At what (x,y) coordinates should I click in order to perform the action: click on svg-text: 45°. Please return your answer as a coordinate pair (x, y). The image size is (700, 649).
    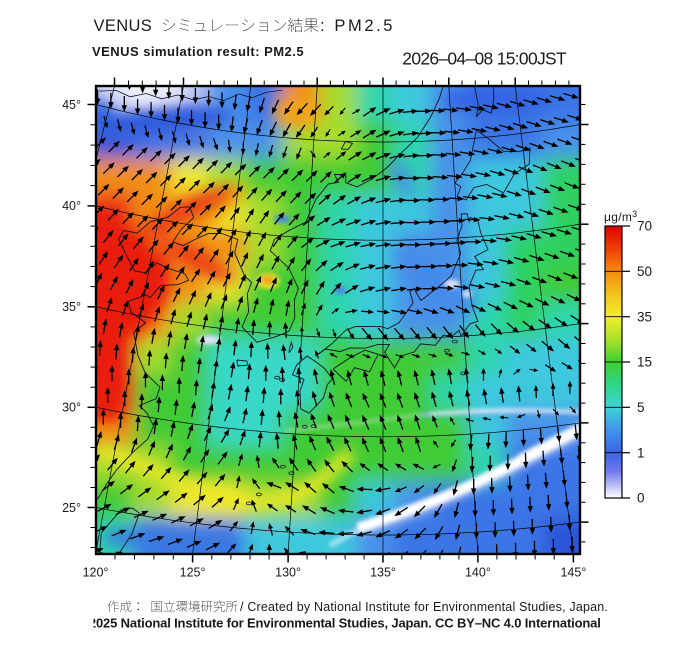
    Looking at the image, I should click on (71, 105).